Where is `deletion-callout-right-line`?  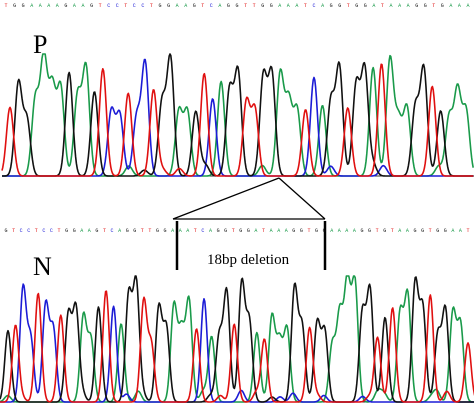 deletion-callout-right-line is located at coordinates (302, 198).